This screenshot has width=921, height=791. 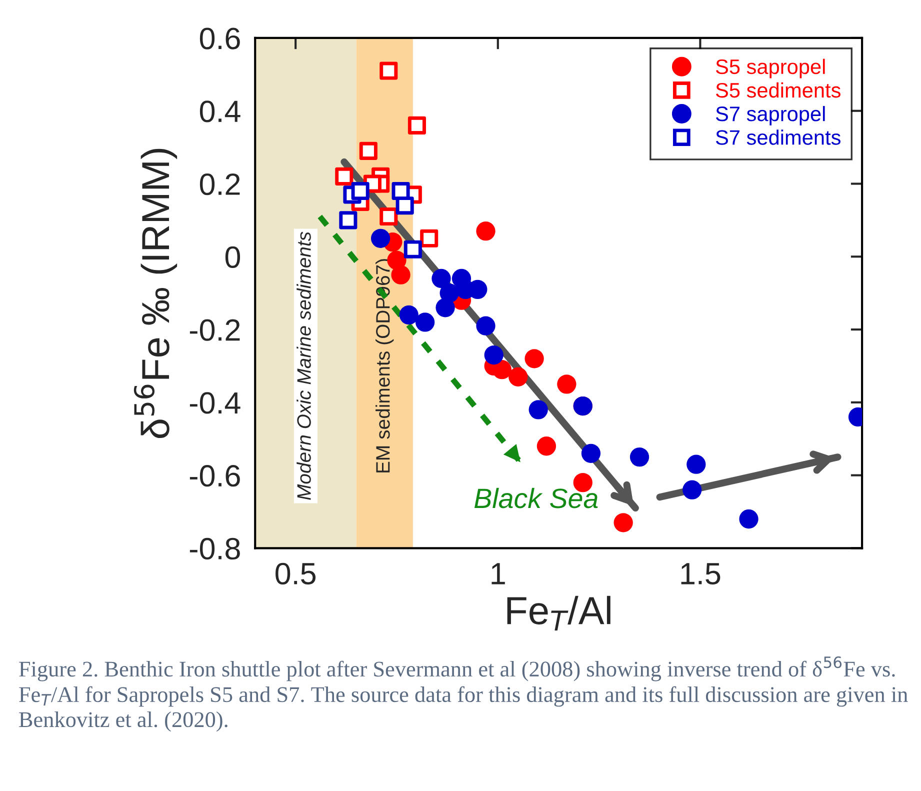 What do you see at coordinates (220, 111) in the screenshot?
I see `y-tick-label: 0.4` at bounding box center [220, 111].